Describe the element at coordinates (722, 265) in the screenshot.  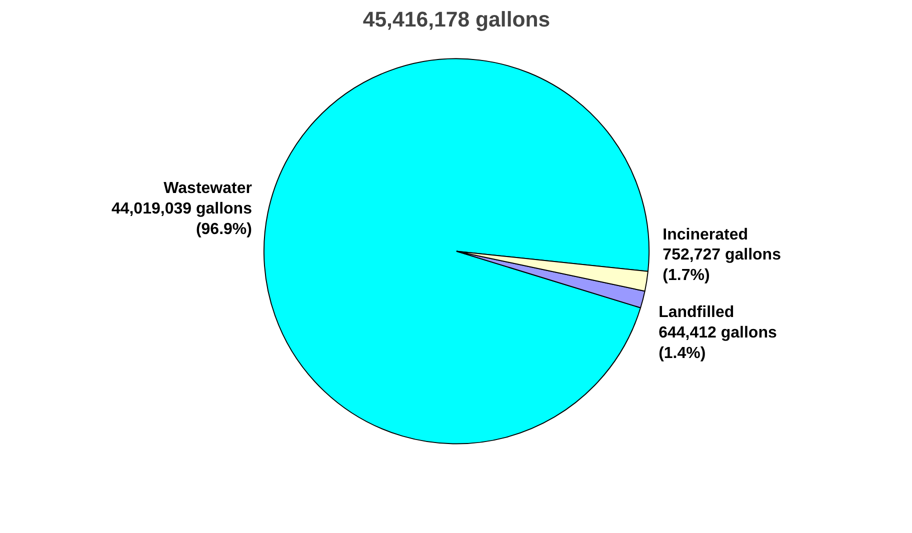
I see `data-label: 752,727 gallons (1.7%)` at that location.